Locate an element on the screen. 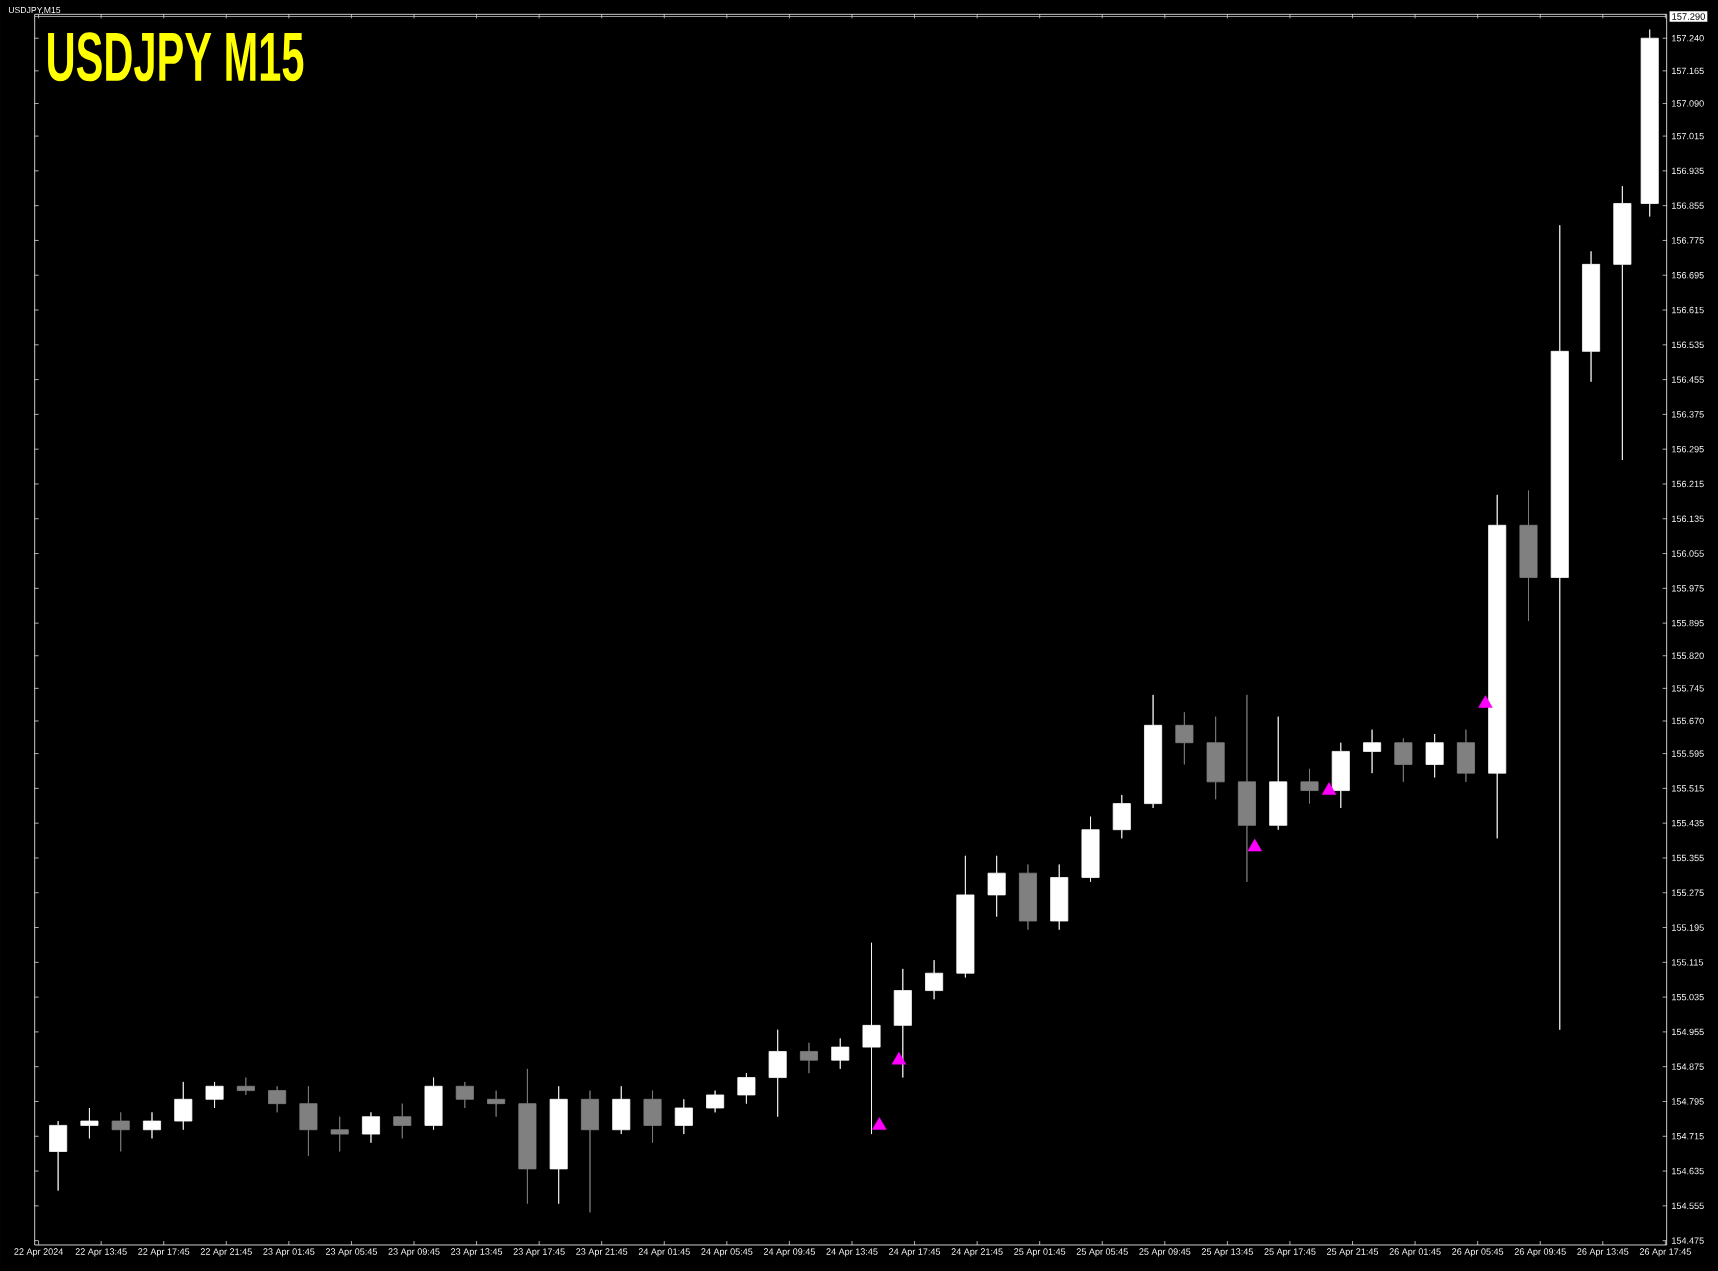 Image resolution: width=1718 pixels, height=1271 pixels. y-tick-label: 155.355 is located at coordinates (1688, 858).